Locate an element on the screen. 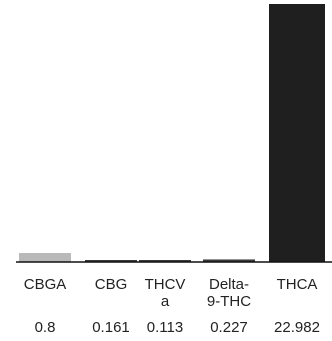  value-label: 22.982 is located at coordinates (297, 327).